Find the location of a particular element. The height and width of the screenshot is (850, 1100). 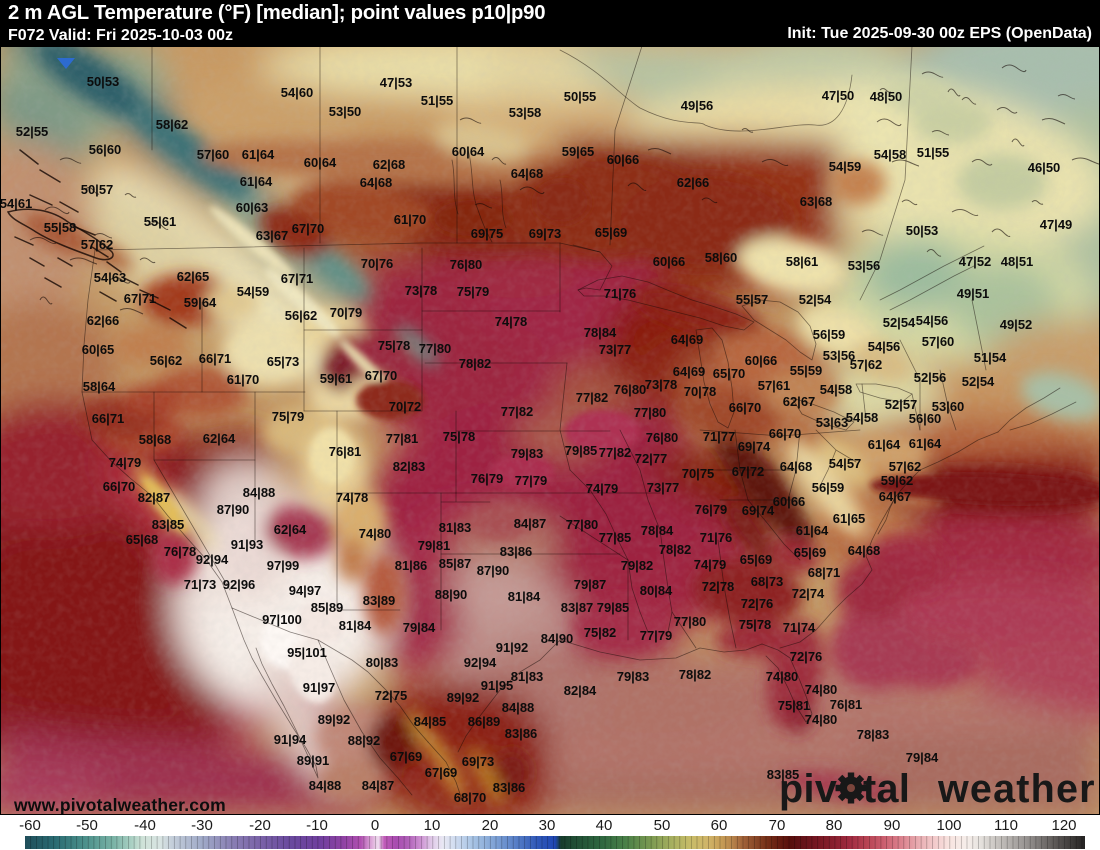

svg-text: 64|69 is located at coordinates (689, 371).